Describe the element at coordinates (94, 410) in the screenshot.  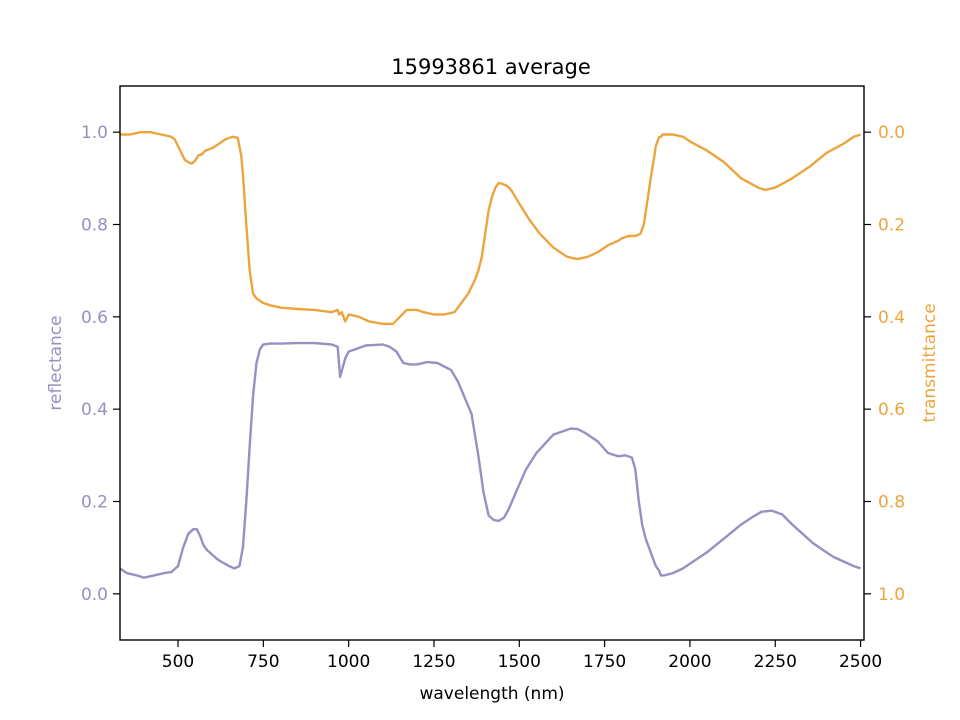
I see `y-left-tick-label: 0.4` at that location.